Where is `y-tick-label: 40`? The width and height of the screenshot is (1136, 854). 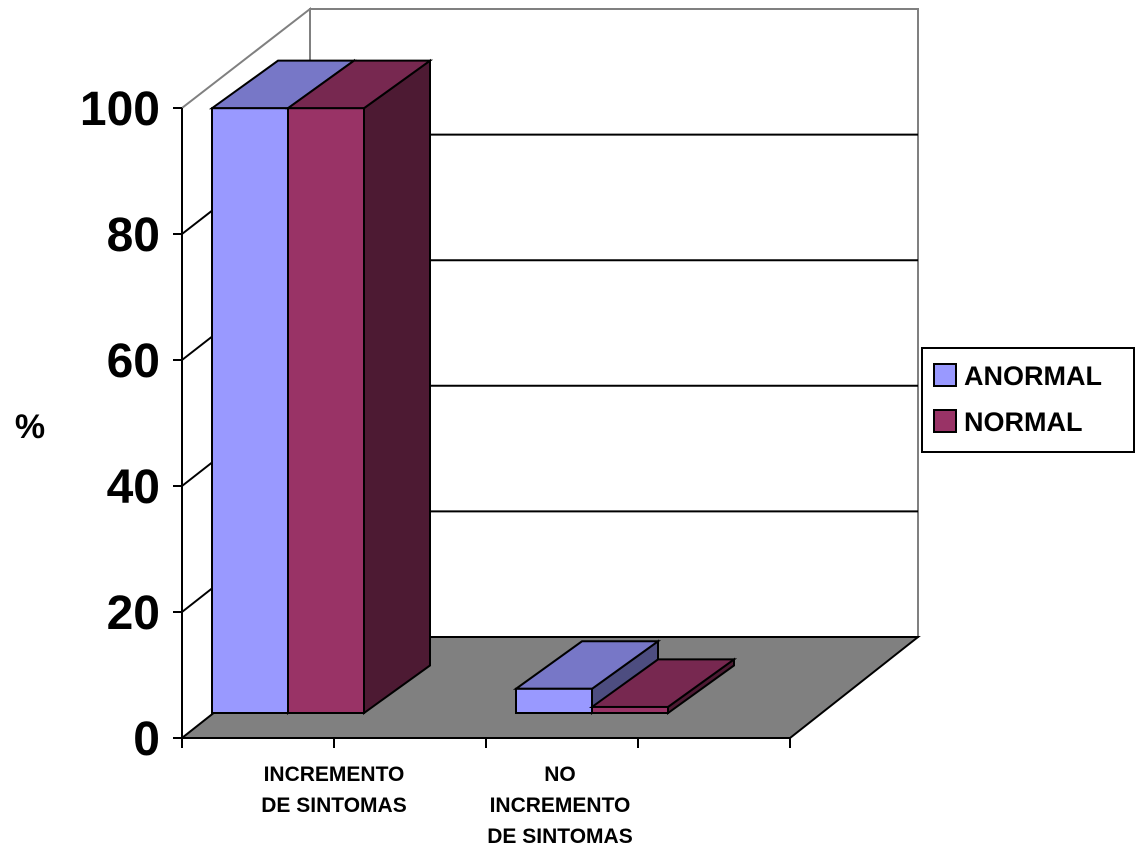
y-tick-label: 40 is located at coordinates (133, 487).